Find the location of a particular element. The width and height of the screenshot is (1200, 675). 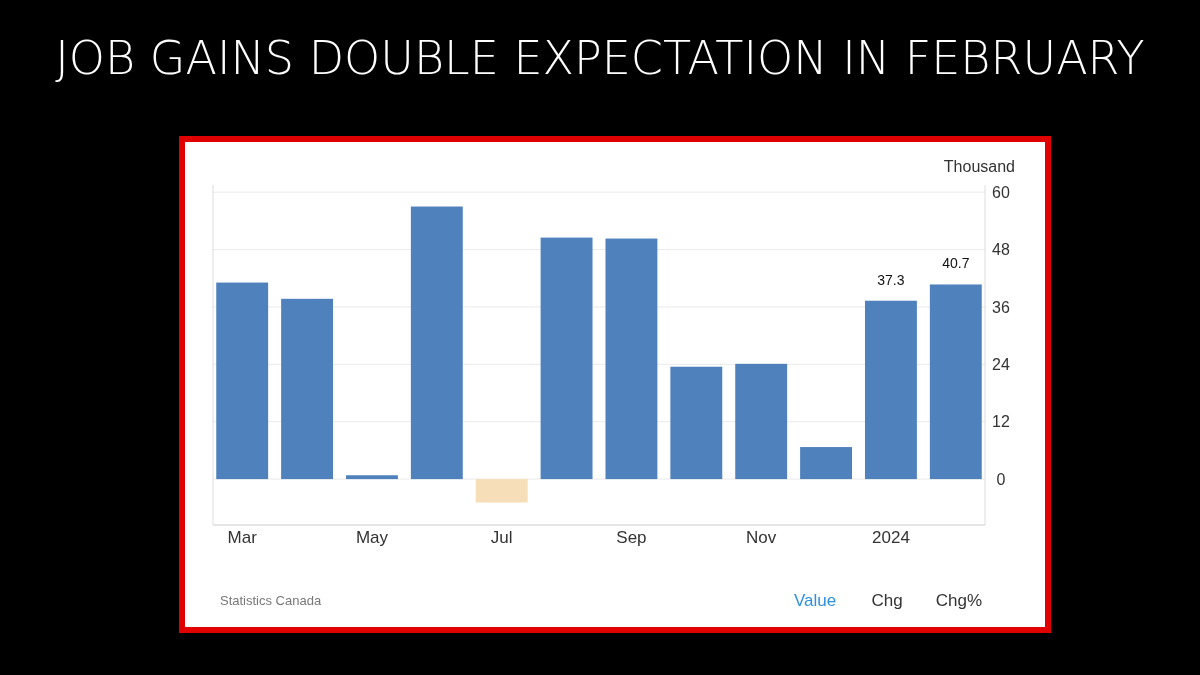

x-tick-label: Sep is located at coordinates (631, 537).